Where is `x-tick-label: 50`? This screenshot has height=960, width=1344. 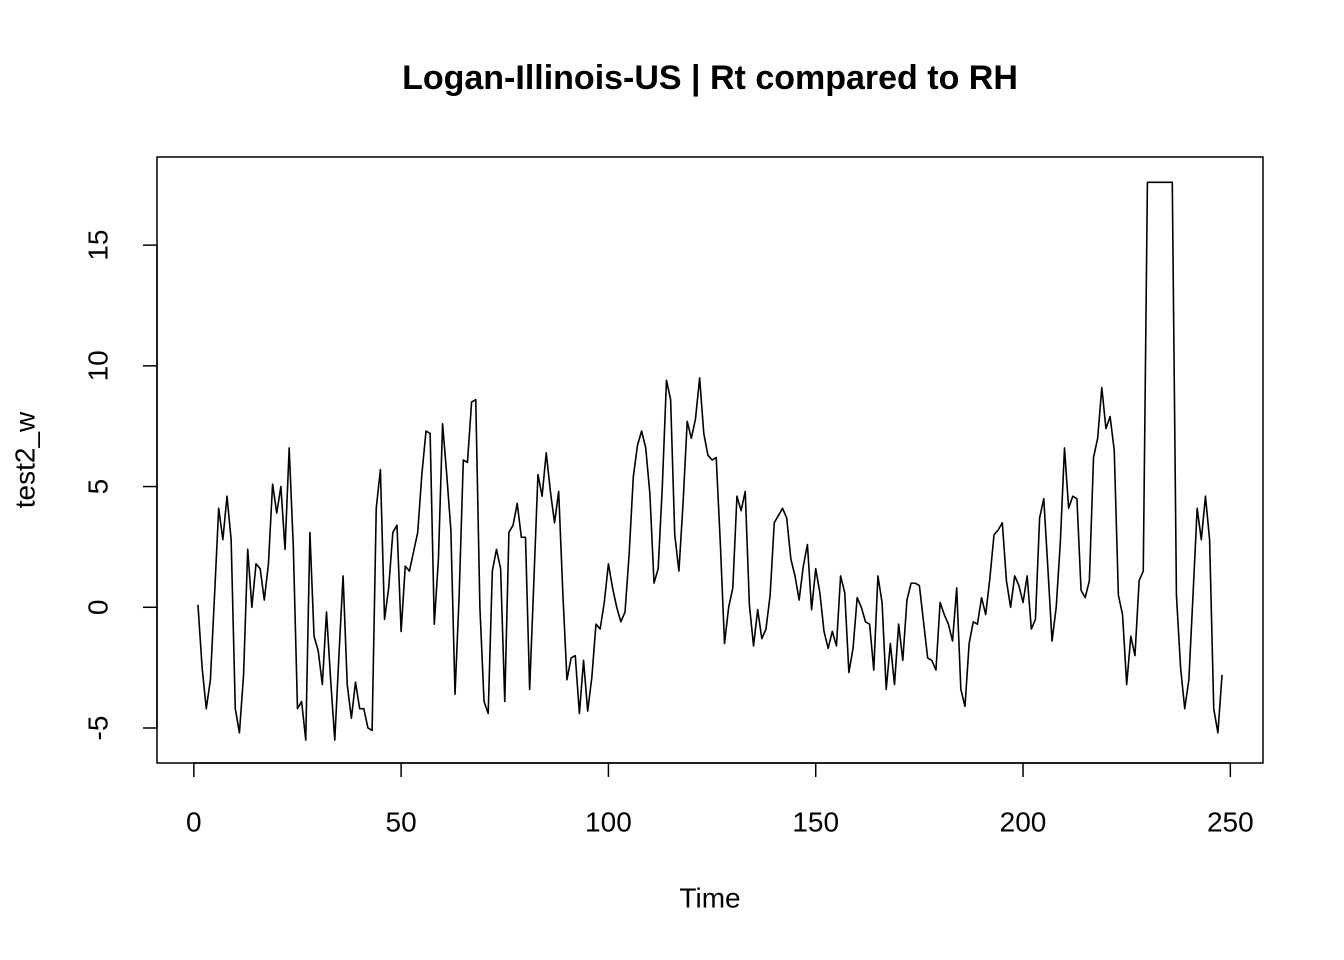
x-tick-label: 50 is located at coordinates (401, 821).